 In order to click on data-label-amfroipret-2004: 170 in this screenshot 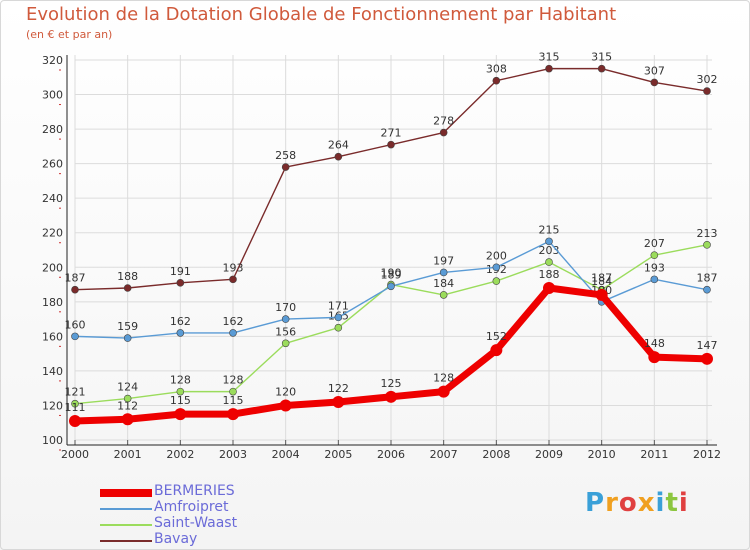, I will do `click(285, 307)`.